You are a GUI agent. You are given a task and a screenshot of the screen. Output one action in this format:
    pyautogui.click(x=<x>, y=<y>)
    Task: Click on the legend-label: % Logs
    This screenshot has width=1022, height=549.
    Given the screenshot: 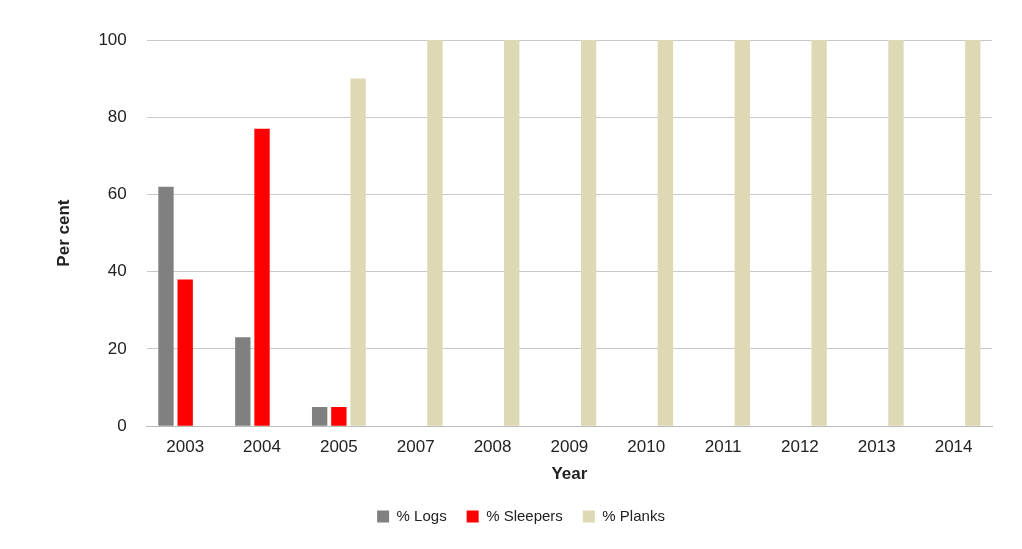 What is the action you would take?
    pyautogui.click(x=421, y=515)
    